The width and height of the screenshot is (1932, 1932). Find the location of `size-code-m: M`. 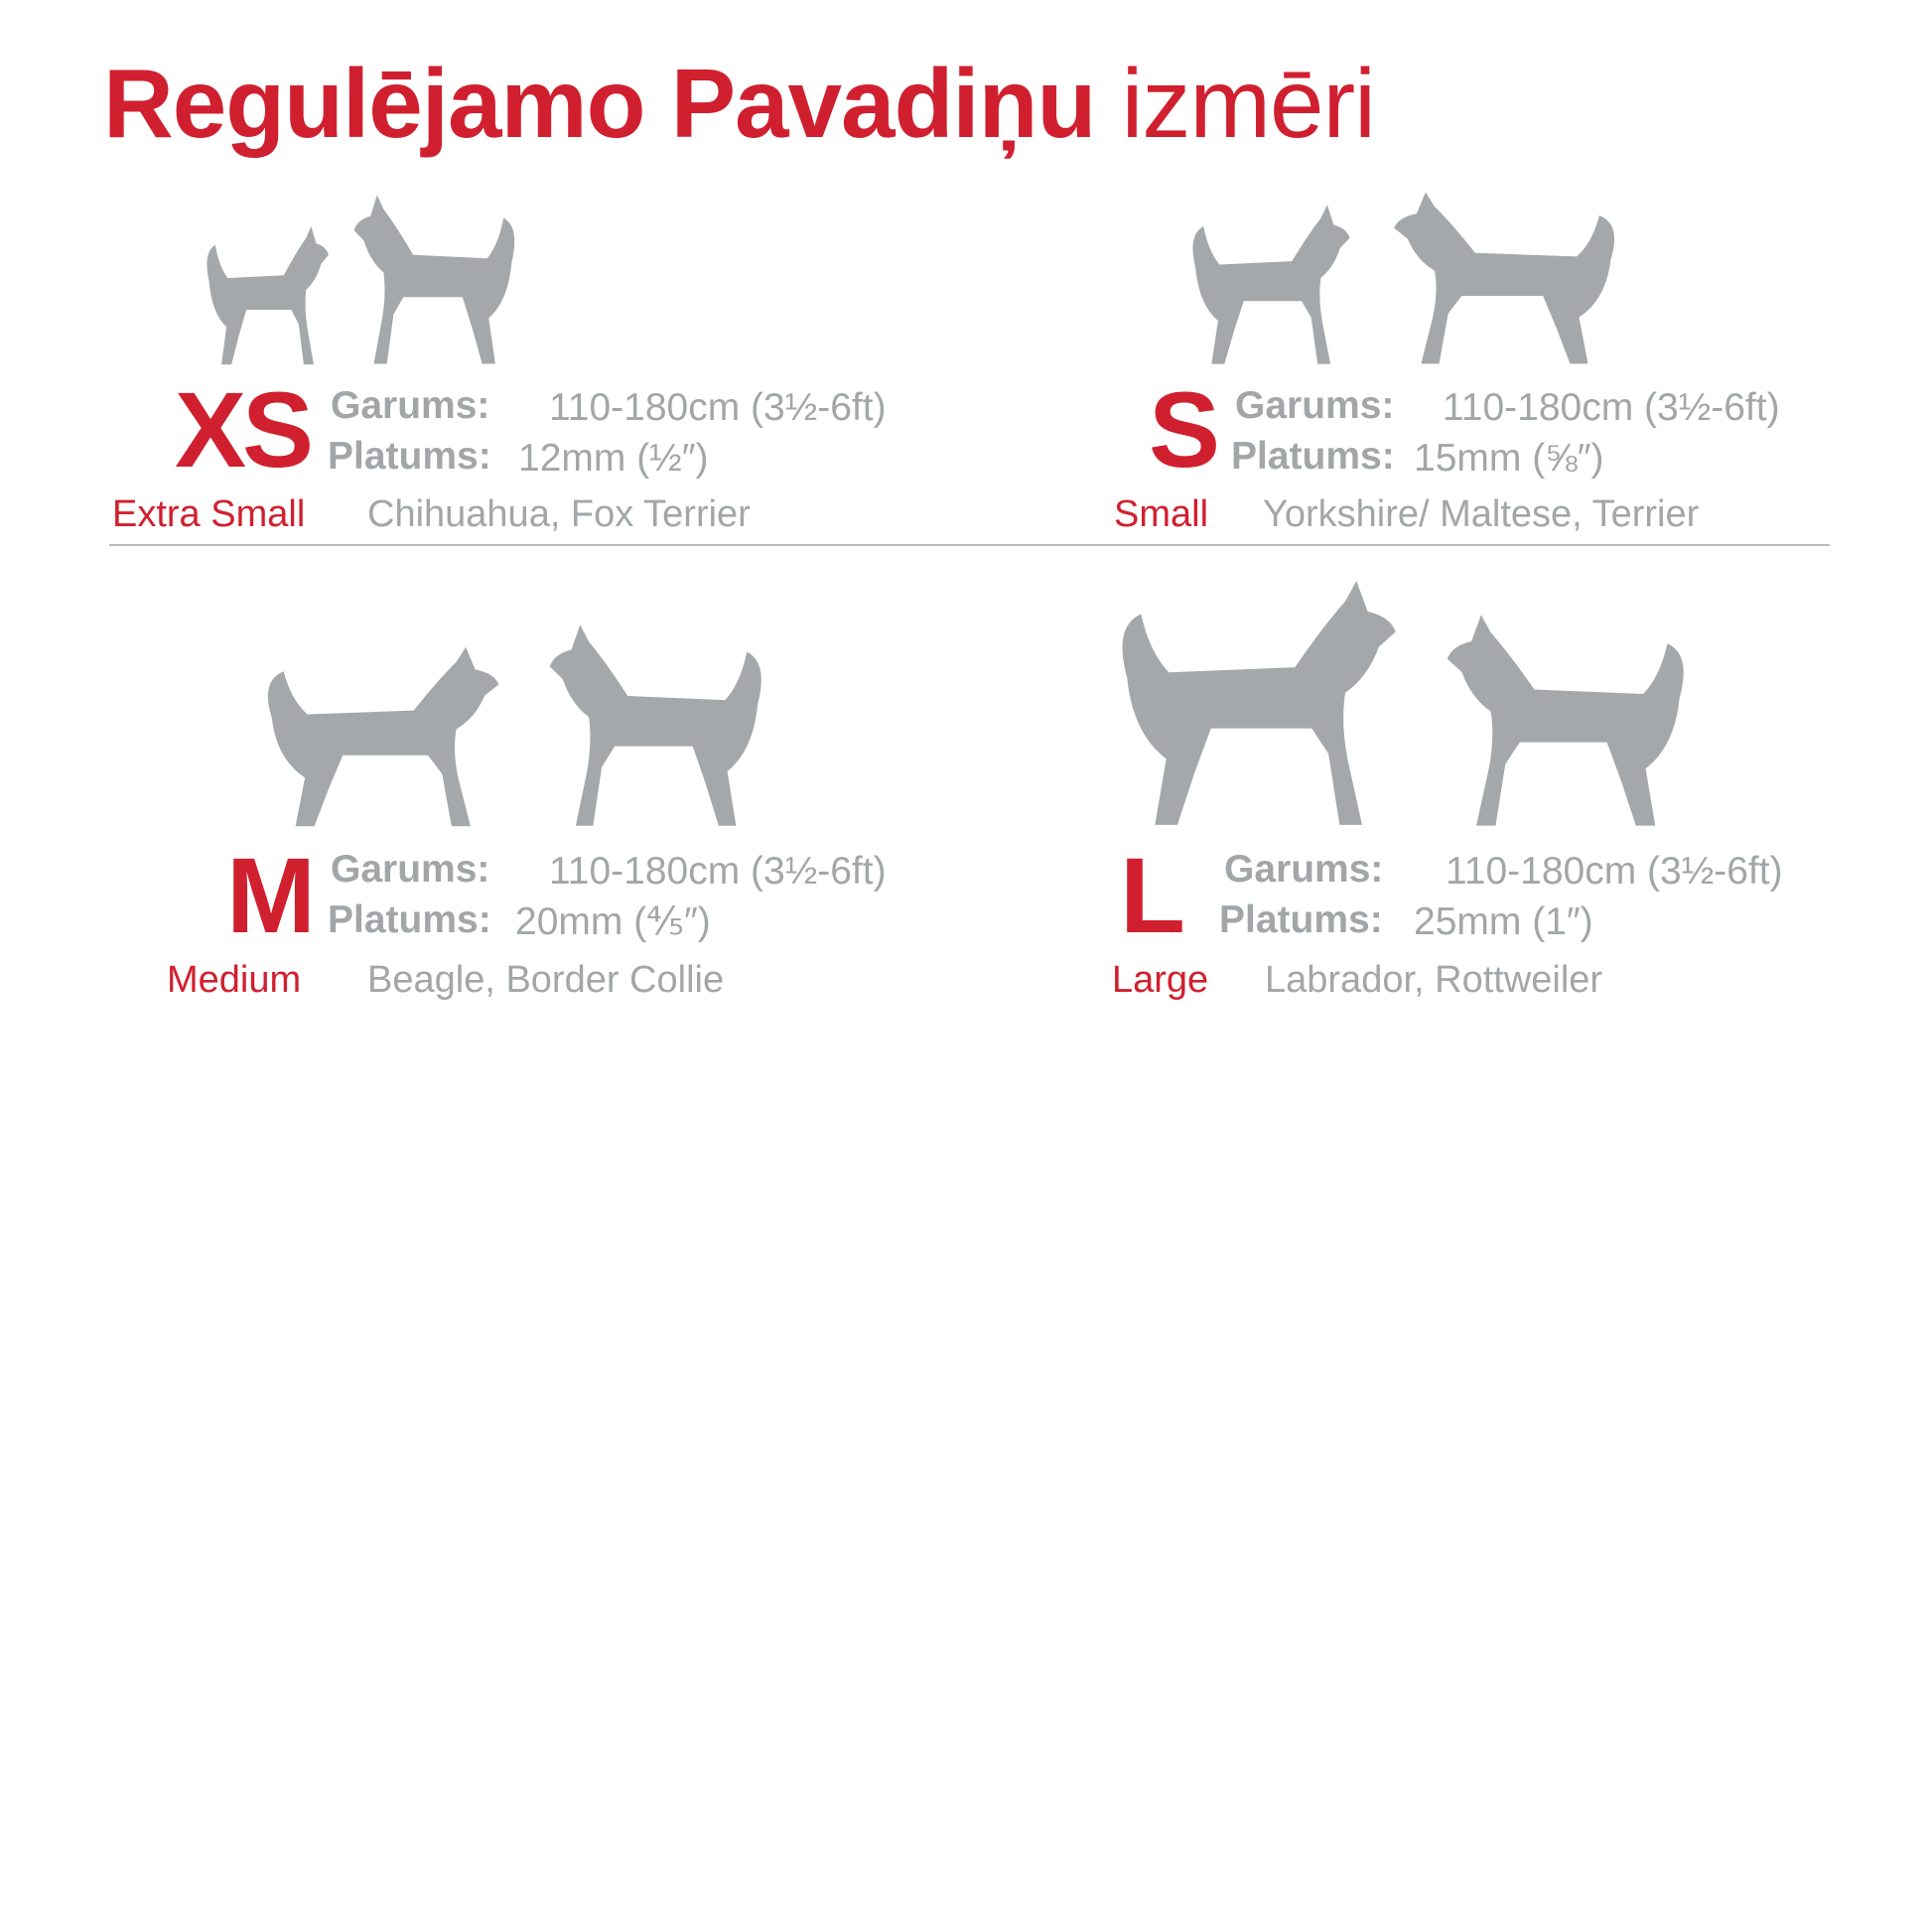

size-code-m: M is located at coordinates (271, 895).